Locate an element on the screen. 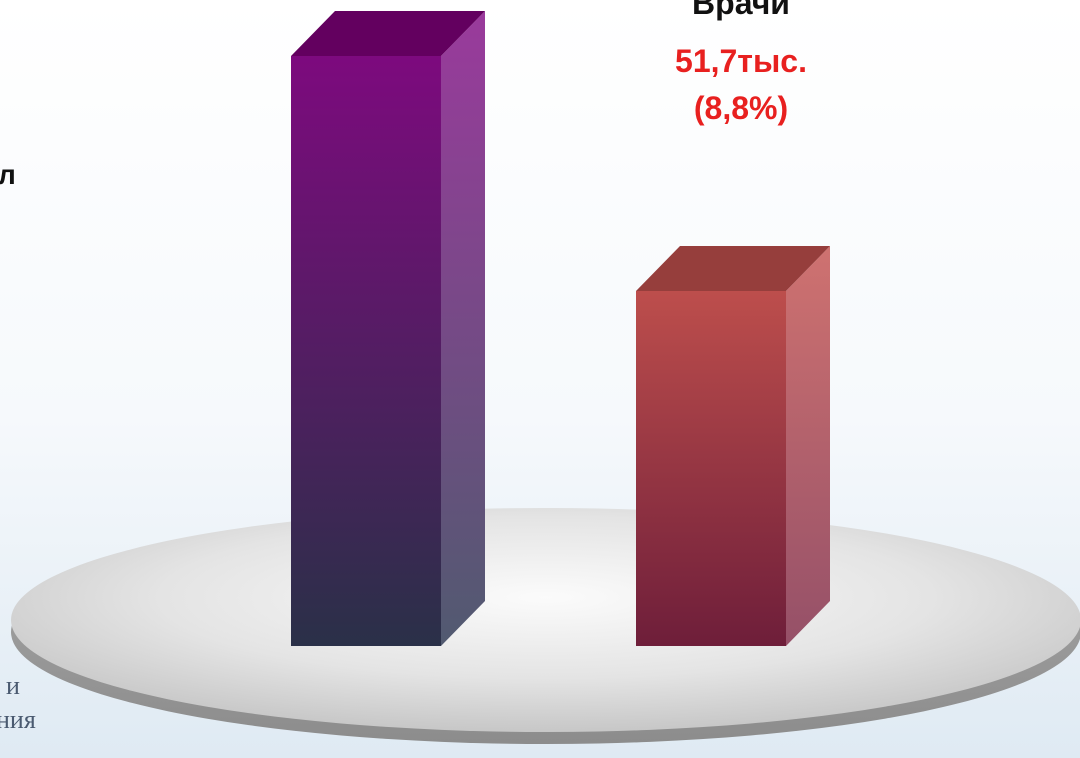  left-fragment-serif-2: ния is located at coordinates (18, 719).